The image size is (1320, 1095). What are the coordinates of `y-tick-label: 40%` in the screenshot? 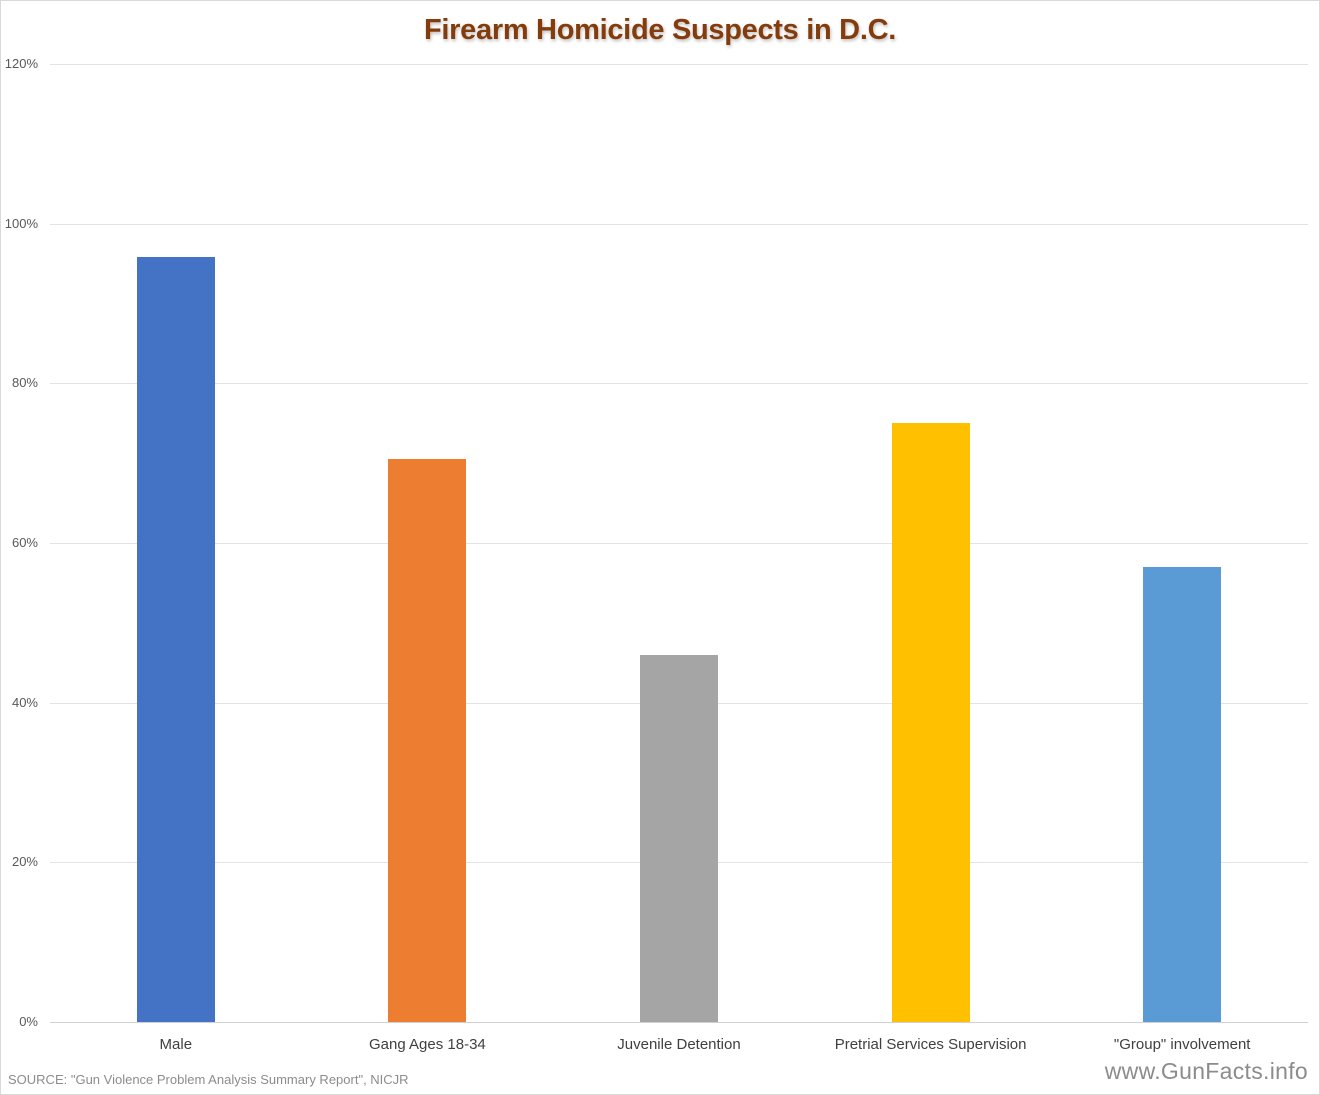 It's located at (24, 702).